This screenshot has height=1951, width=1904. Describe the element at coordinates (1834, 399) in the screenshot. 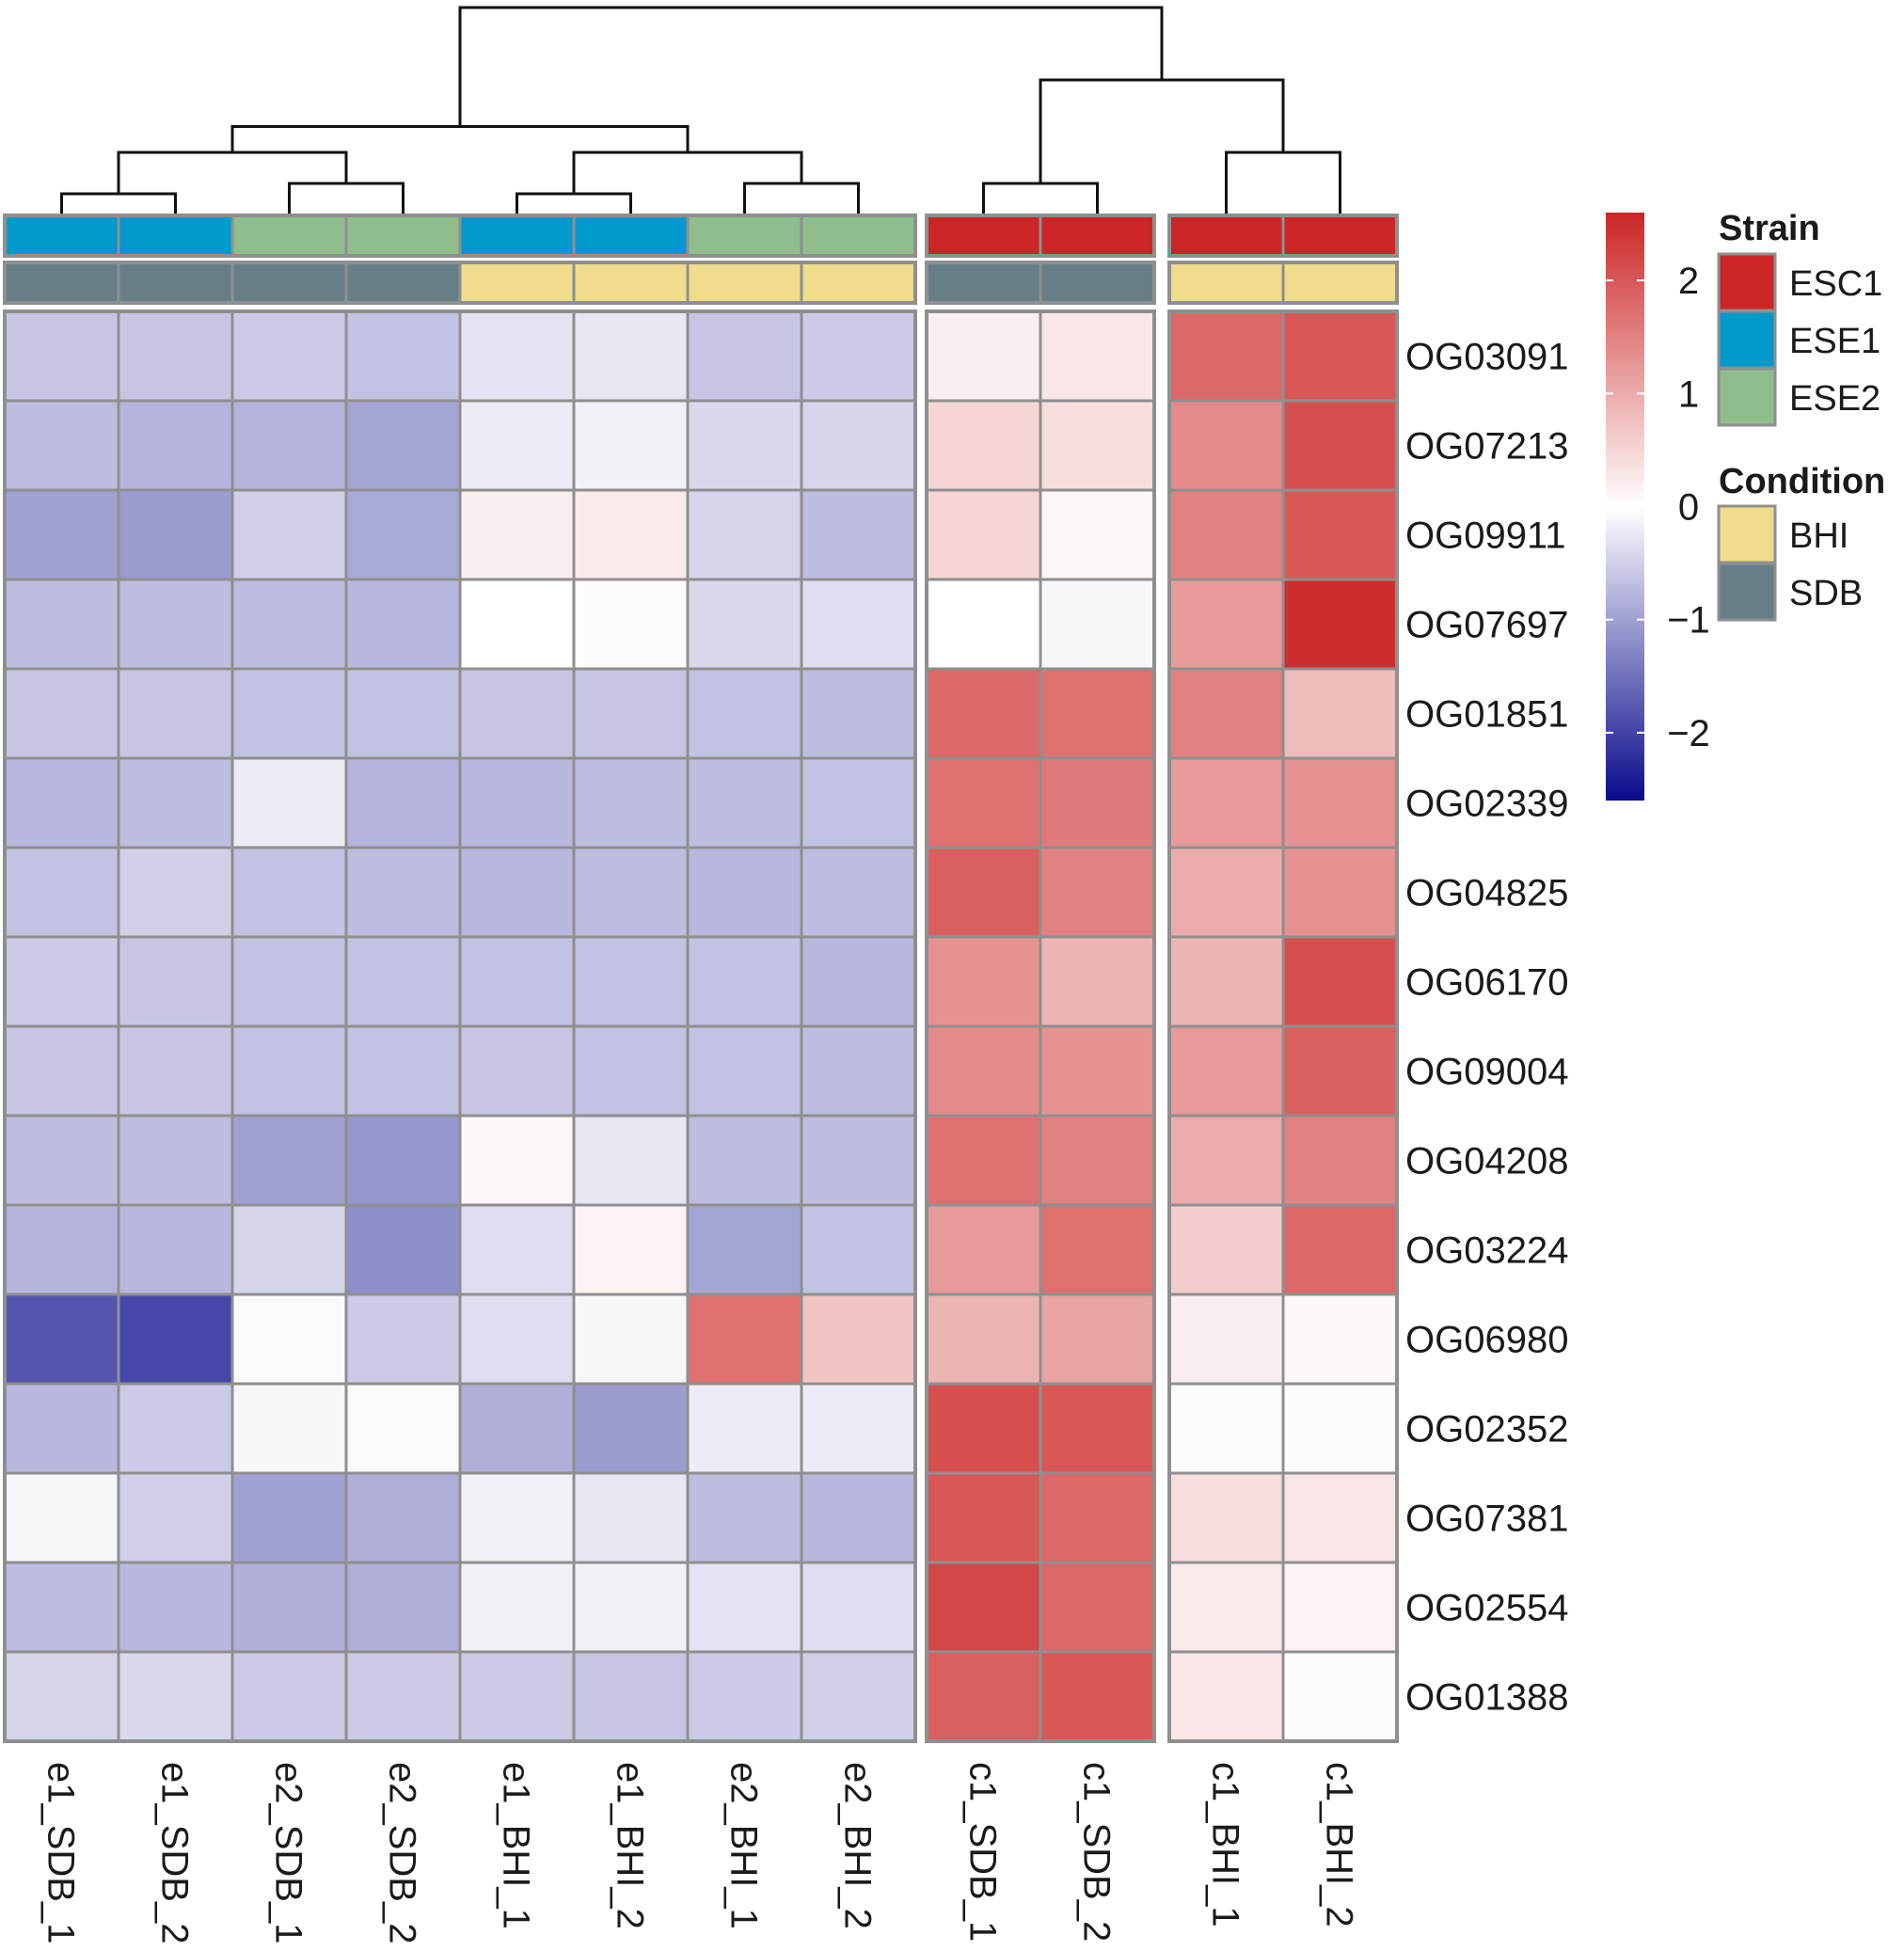

I see `legend-label: ESE2` at that location.